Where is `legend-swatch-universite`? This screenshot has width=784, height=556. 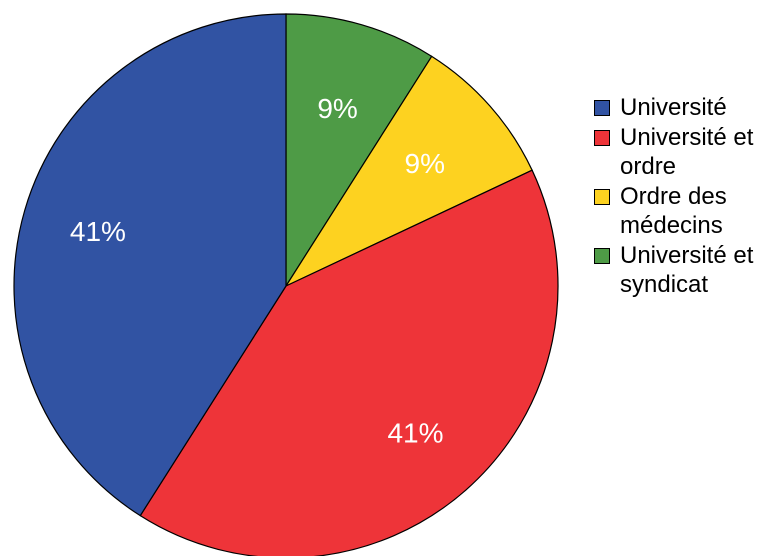 legend-swatch-universite is located at coordinates (602, 108).